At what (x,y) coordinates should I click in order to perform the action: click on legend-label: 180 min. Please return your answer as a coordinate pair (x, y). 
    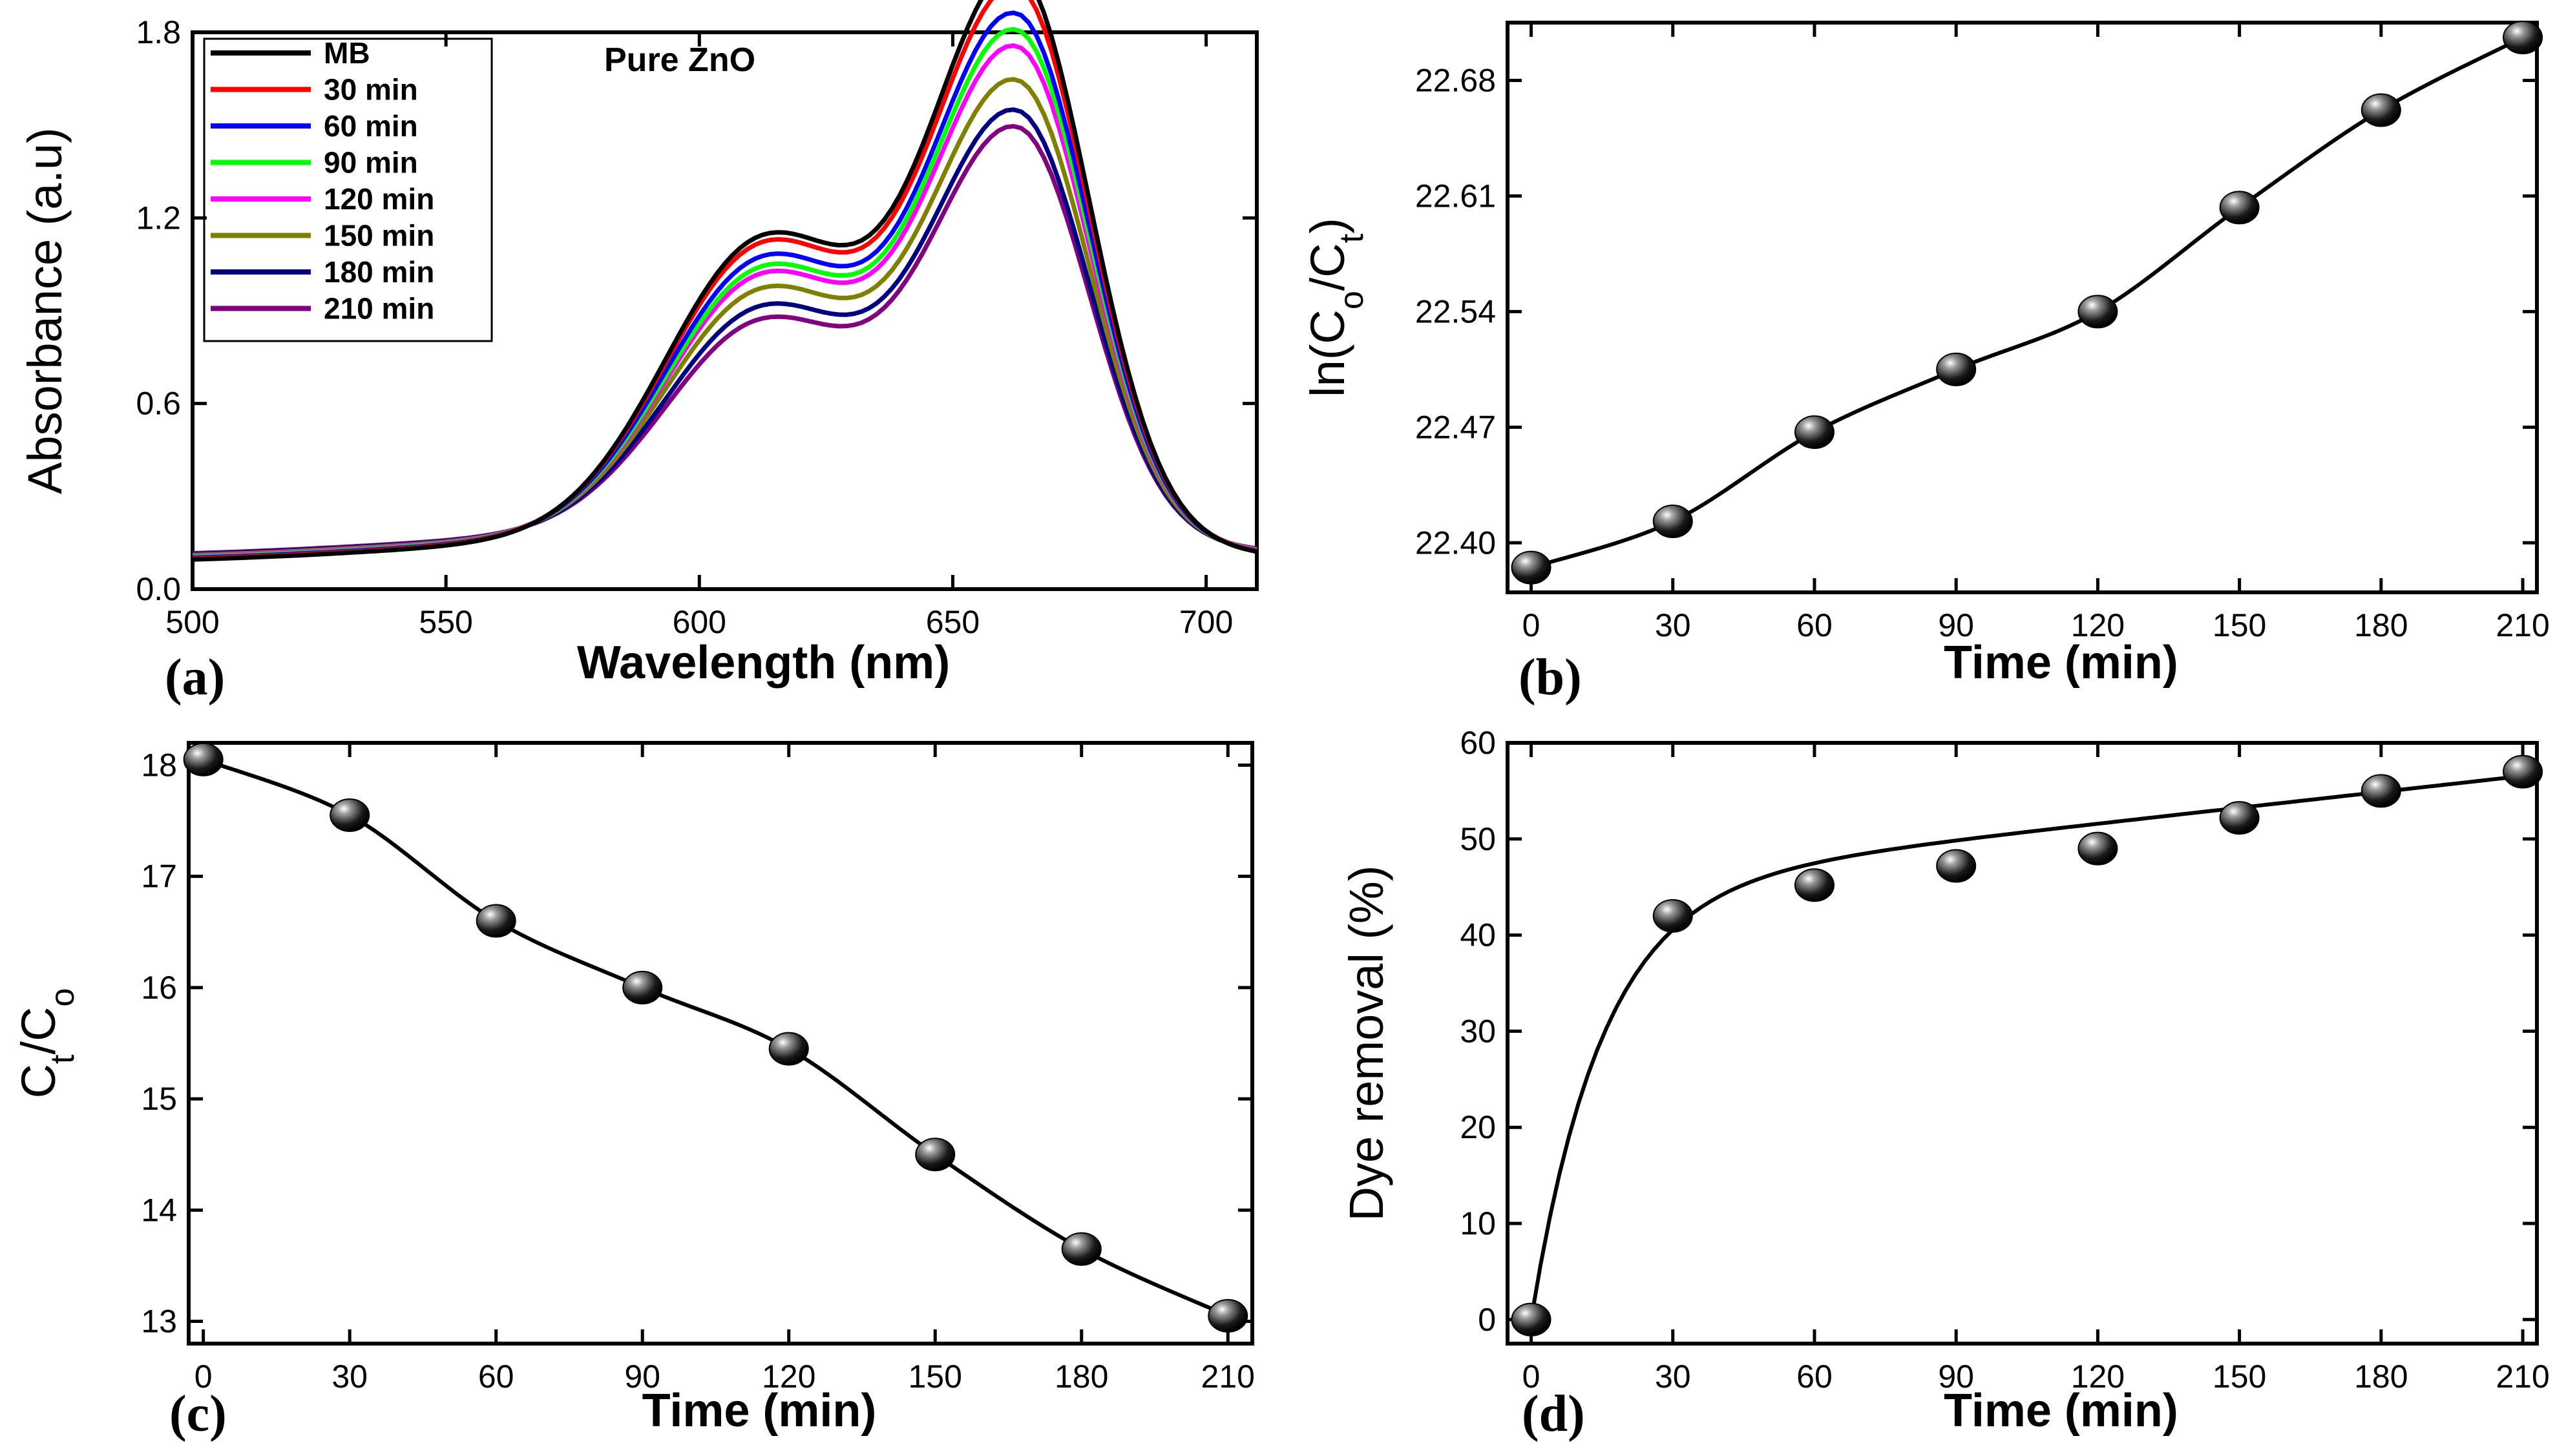
    Looking at the image, I should click on (379, 272).